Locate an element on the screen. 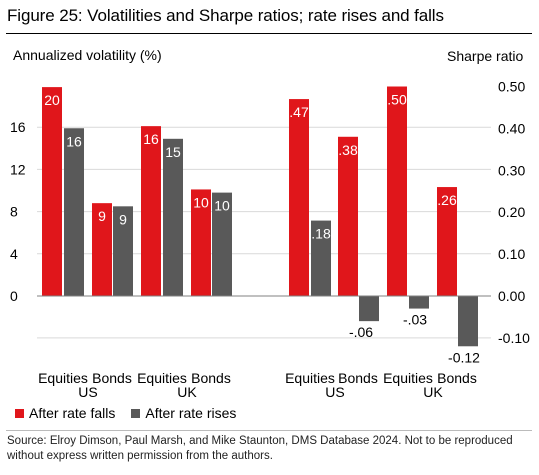 This screenshot has width=539, height=475. data-label-sharpe-rises: .18 is located at coordinates (321, 234).